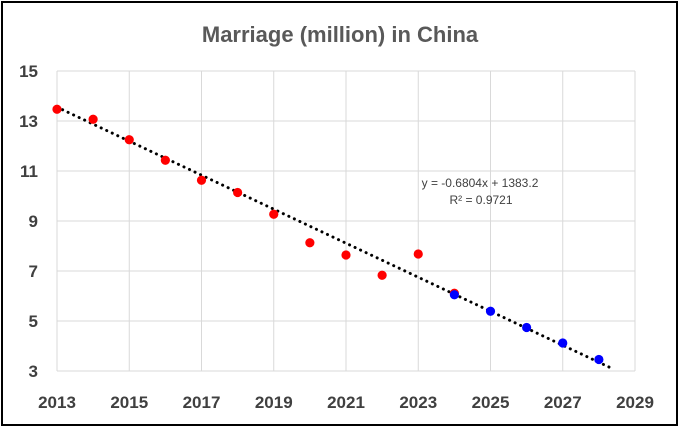  I want to click on x-tick-label: 2027, so click(563, 402).